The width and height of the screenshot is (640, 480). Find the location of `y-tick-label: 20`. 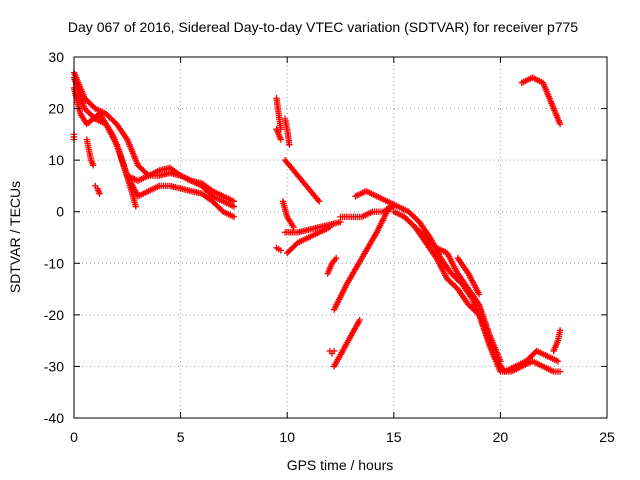

y-tick-label: 20 is located at coordinates (56, 109).